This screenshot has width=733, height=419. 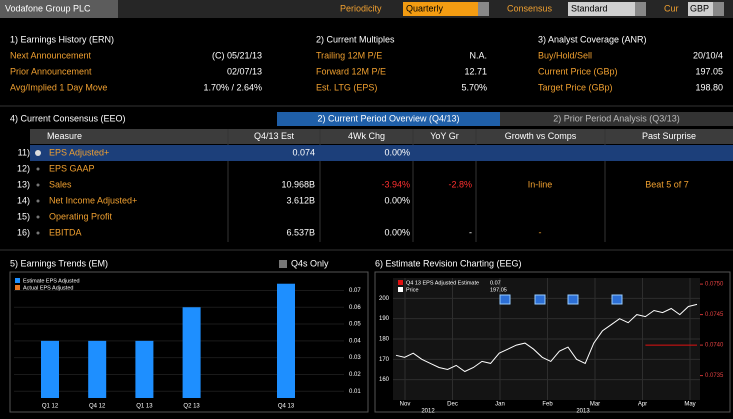 What do you see at coordinates (547, 405) in the screenshot?
I see `x-tick-label: Feb` at bounding box center [547, 405].